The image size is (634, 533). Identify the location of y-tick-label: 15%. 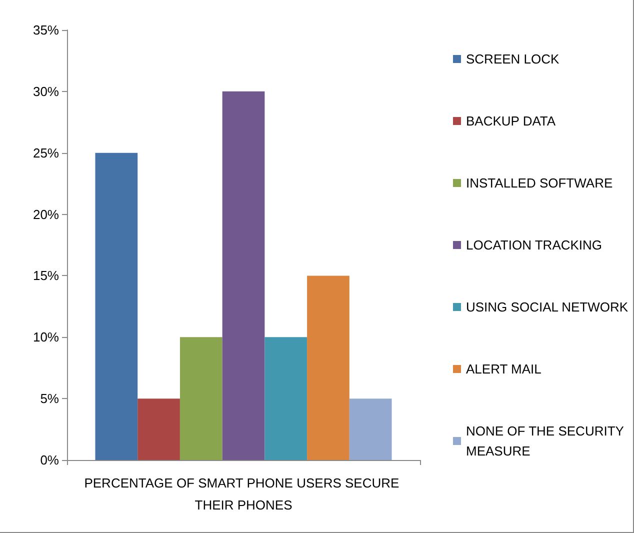
(46, 276).